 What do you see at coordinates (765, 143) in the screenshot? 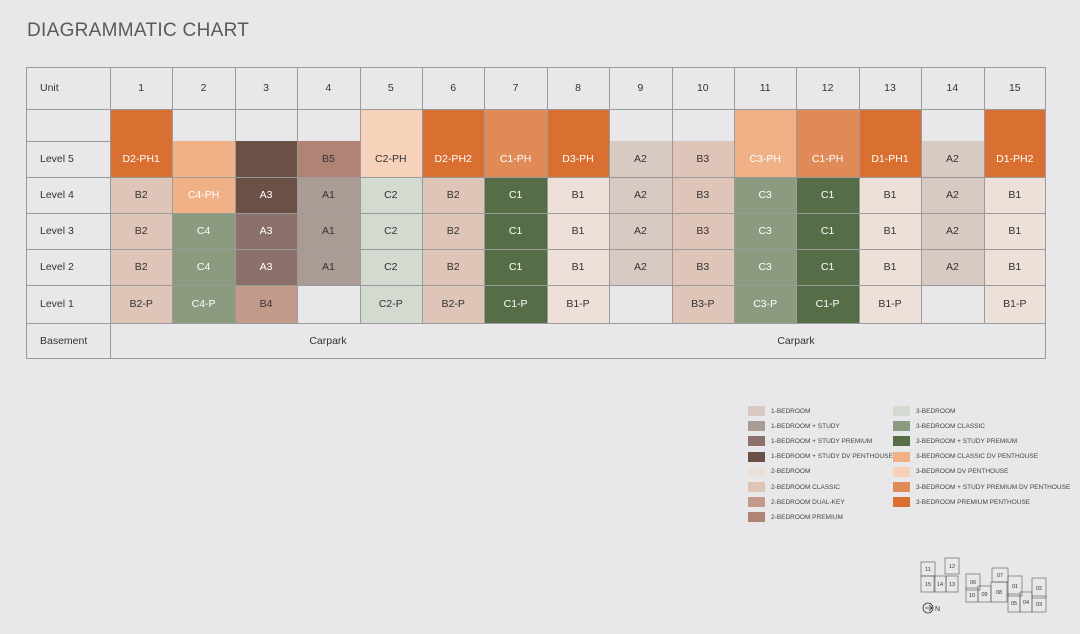
I see `unit-cell-c3-ph: C3-PH` at bounding box center [765, 143].